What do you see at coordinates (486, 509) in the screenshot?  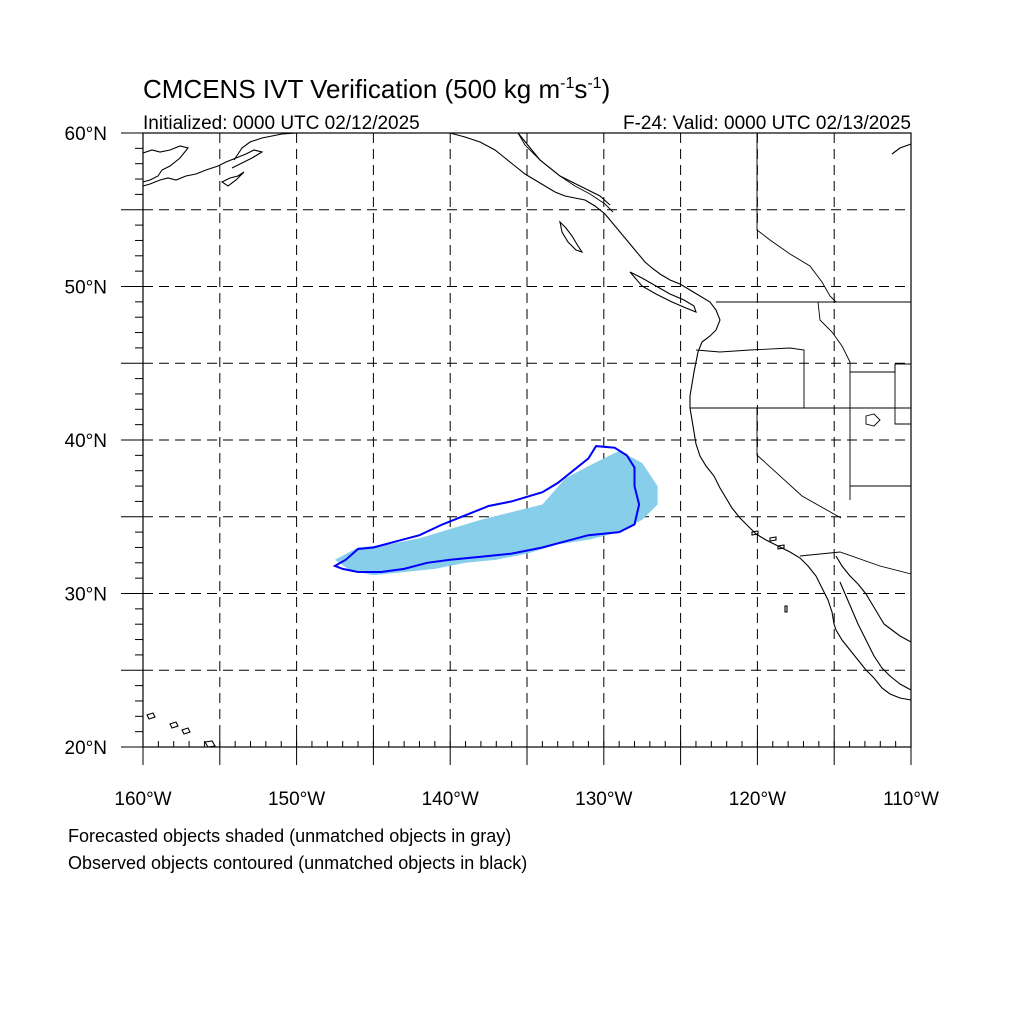 I see `observed-object-contour` at bounding box center [486, 509].